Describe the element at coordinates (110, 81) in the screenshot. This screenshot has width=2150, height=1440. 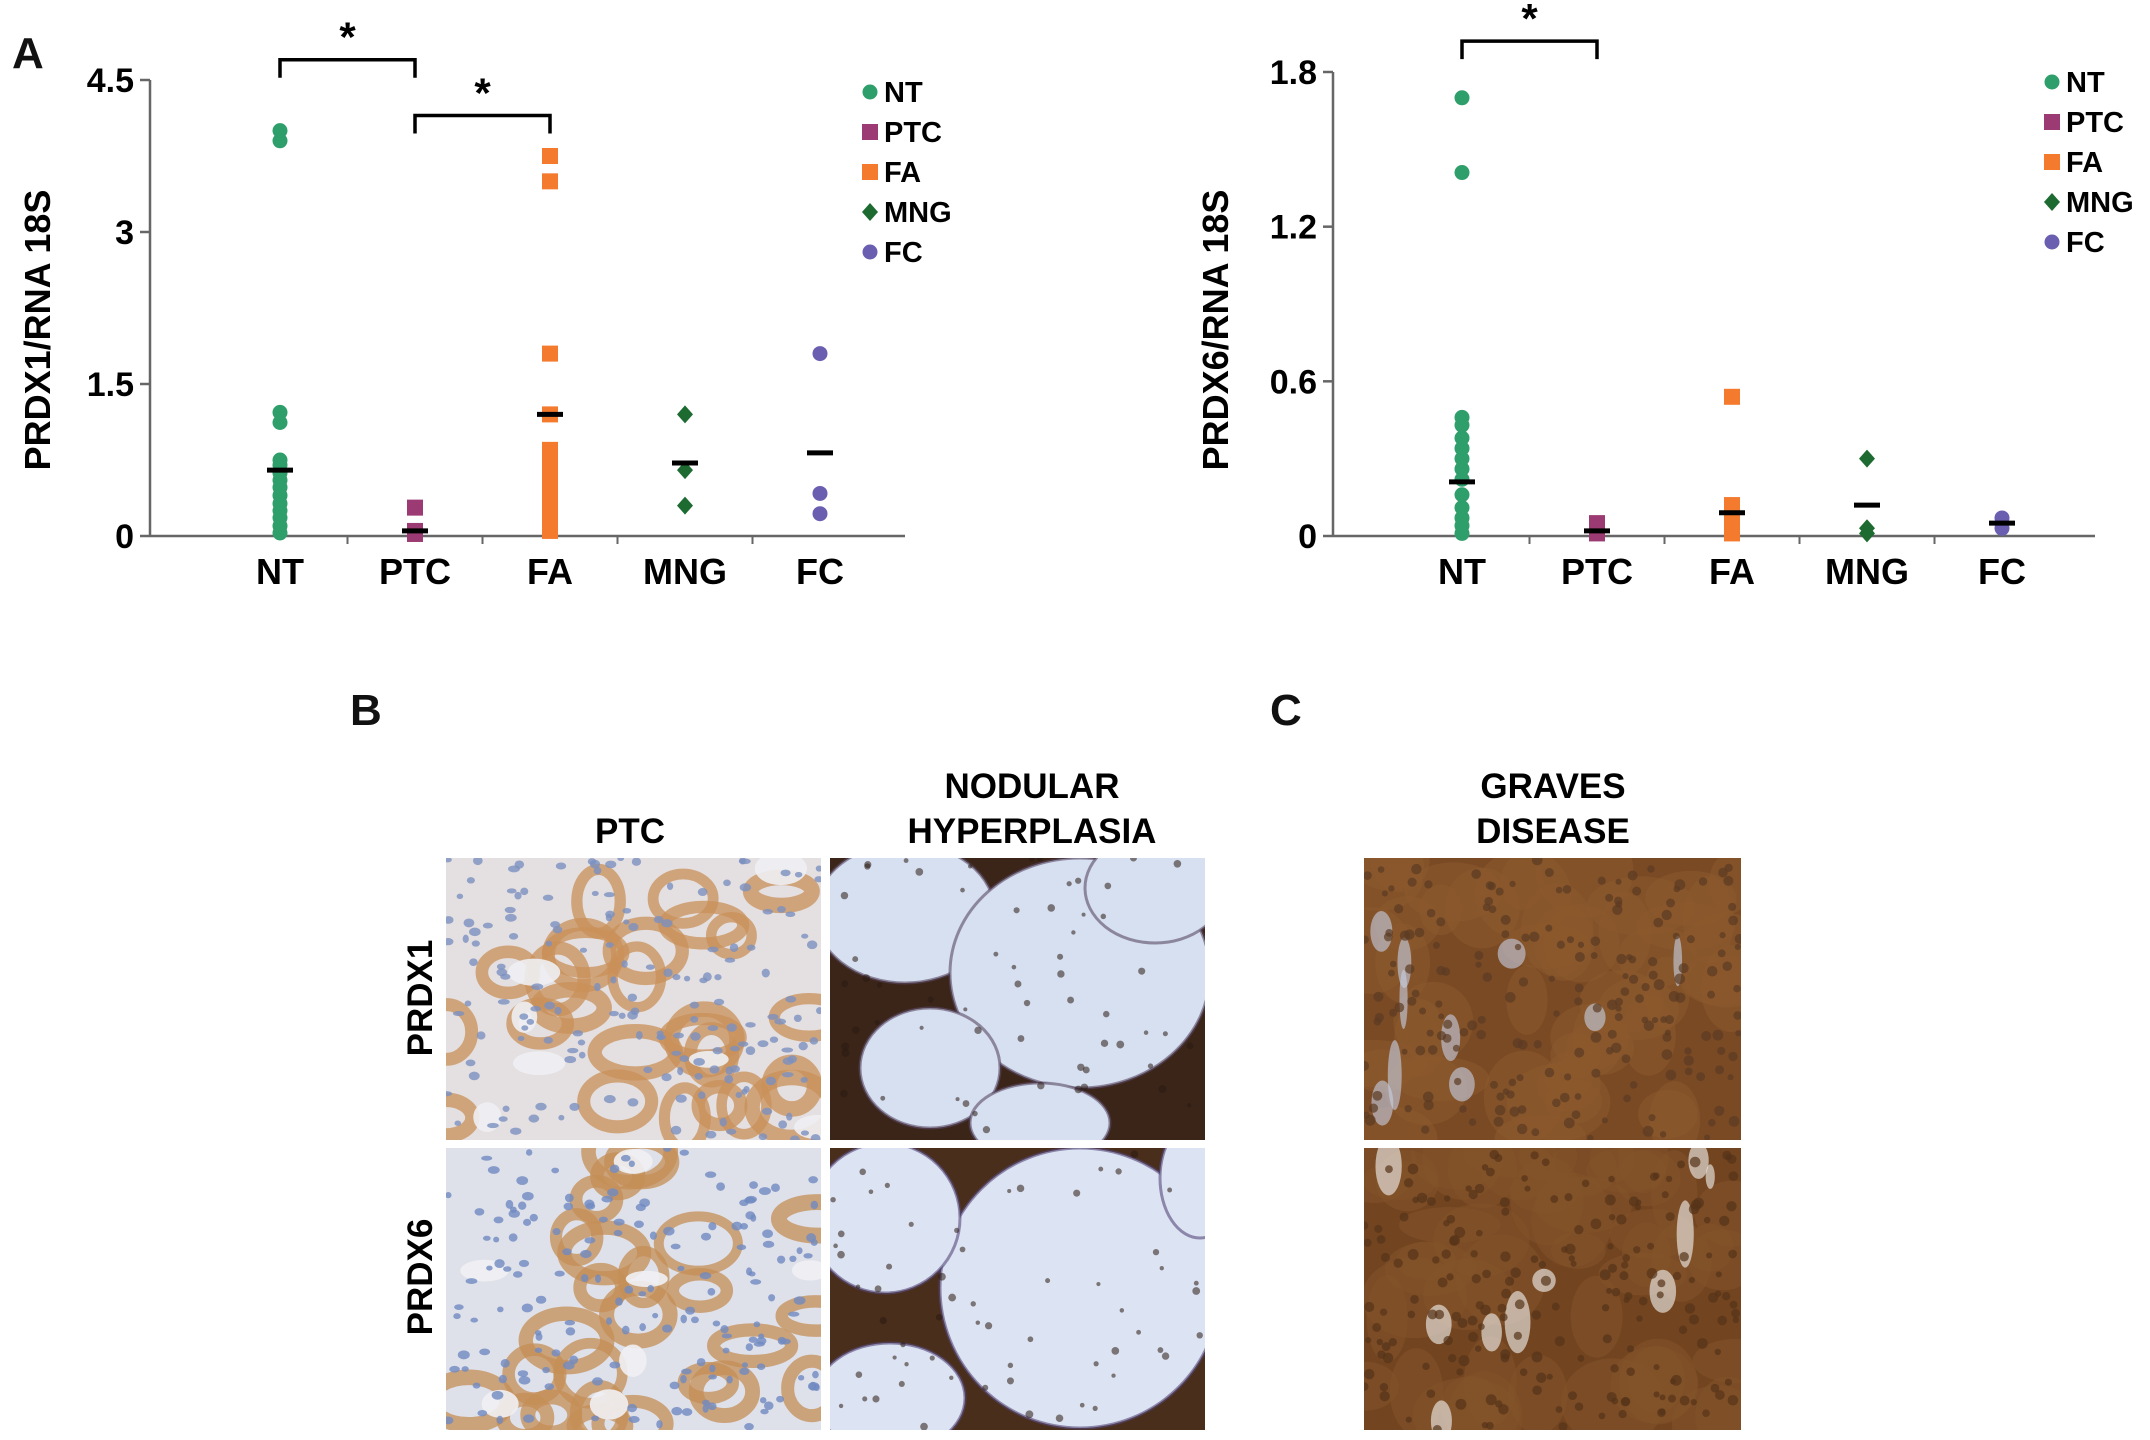
I see `y-tick-label: 4.5` at that location.